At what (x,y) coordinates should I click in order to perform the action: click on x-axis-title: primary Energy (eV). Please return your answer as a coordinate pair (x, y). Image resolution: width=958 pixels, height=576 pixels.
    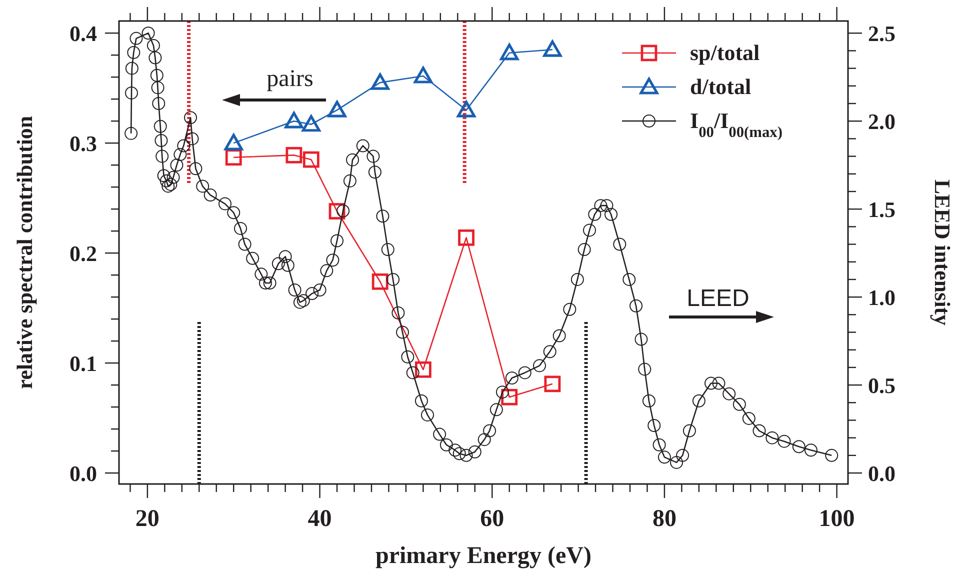
    Looking at the image, I should click on (484, 556).